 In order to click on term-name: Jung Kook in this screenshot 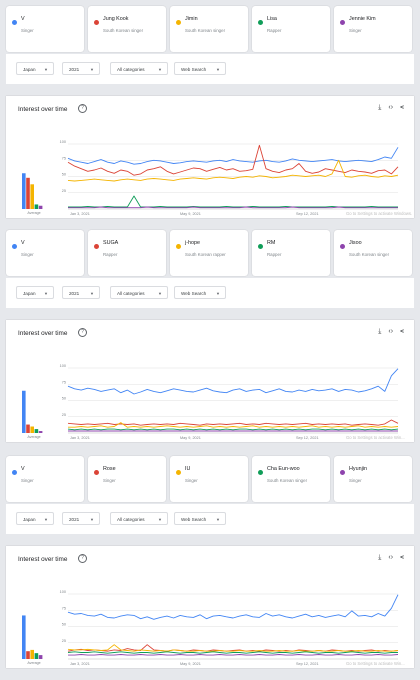, I will do `click(116, 19)`.